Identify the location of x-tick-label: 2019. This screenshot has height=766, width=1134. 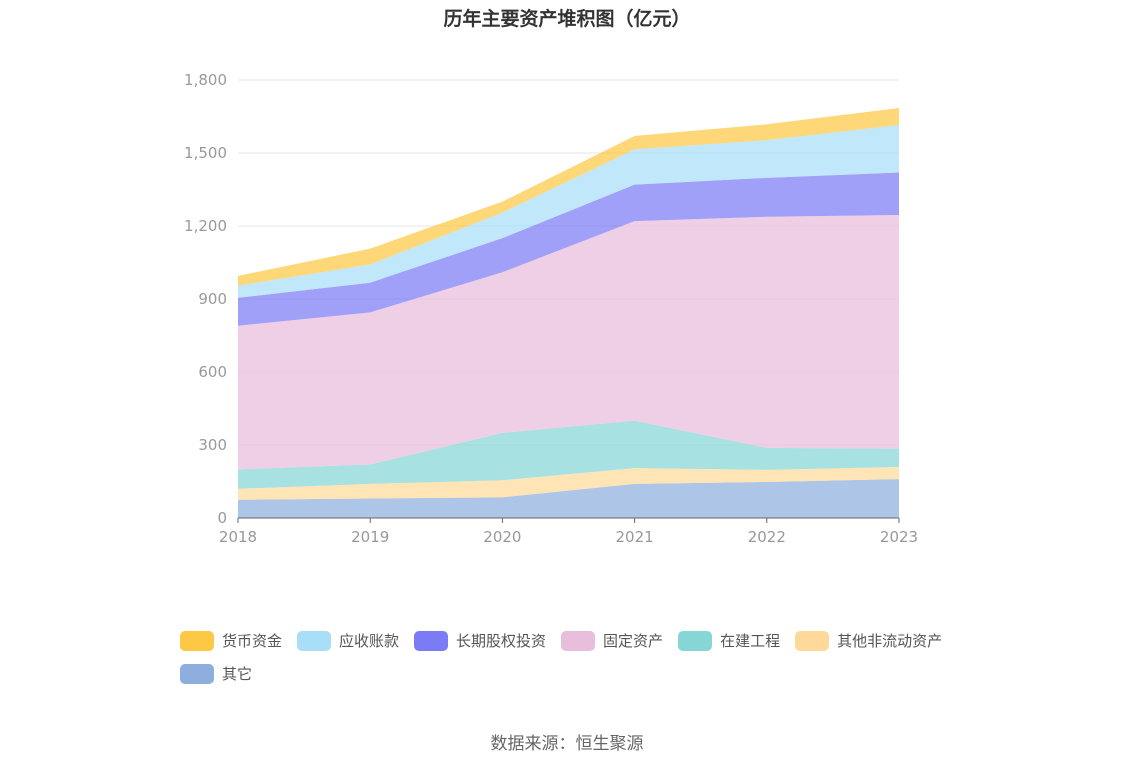
(370, 537).